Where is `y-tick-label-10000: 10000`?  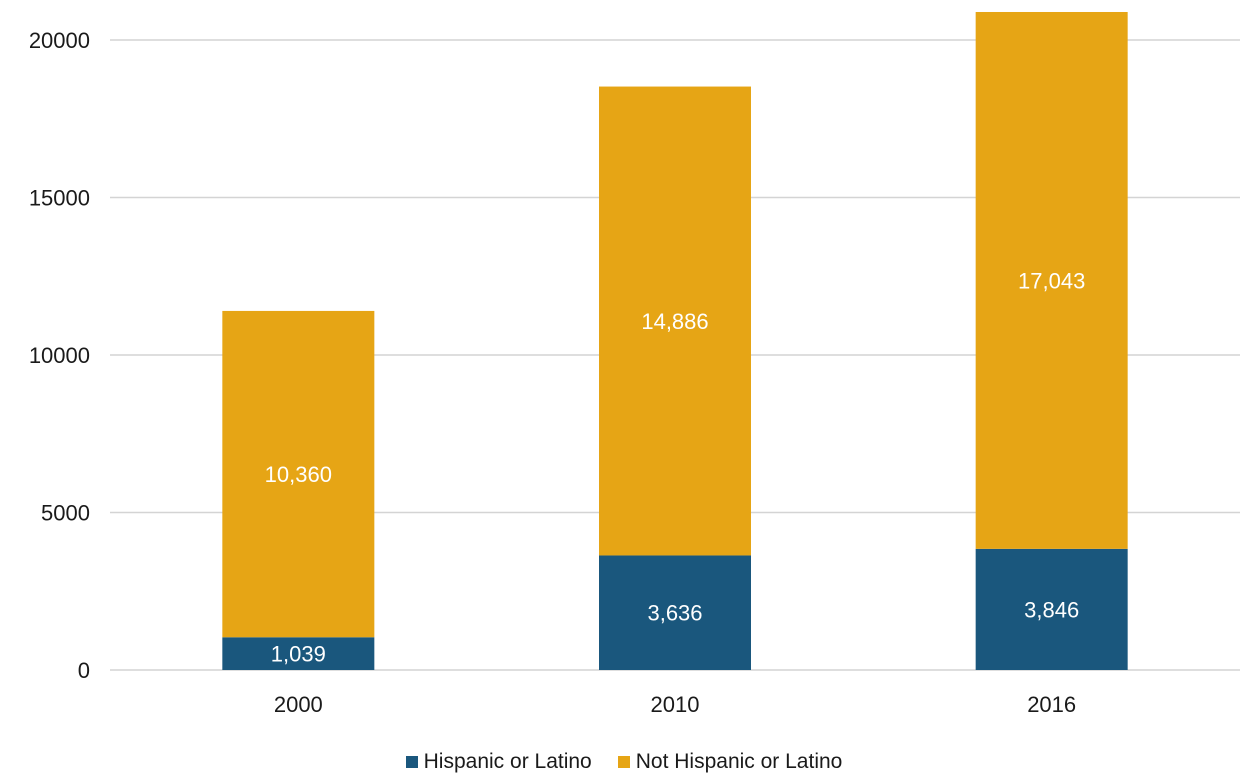 y-tick-label-10000: 10000 is located at coordinates (59, 355).